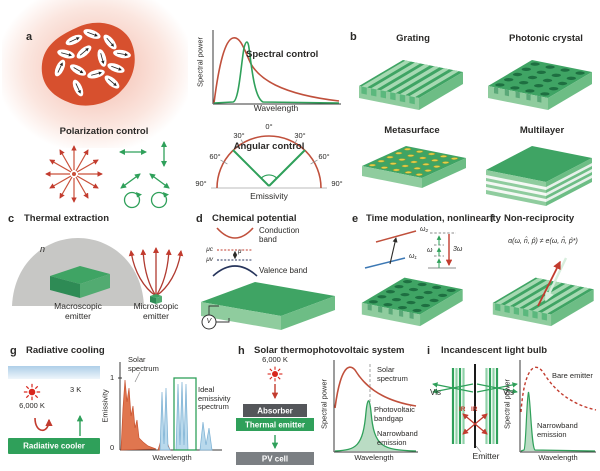 This screenshot has height=471, width=600. I want to click on emissivity-spectrum-plot, so click(170, 406).